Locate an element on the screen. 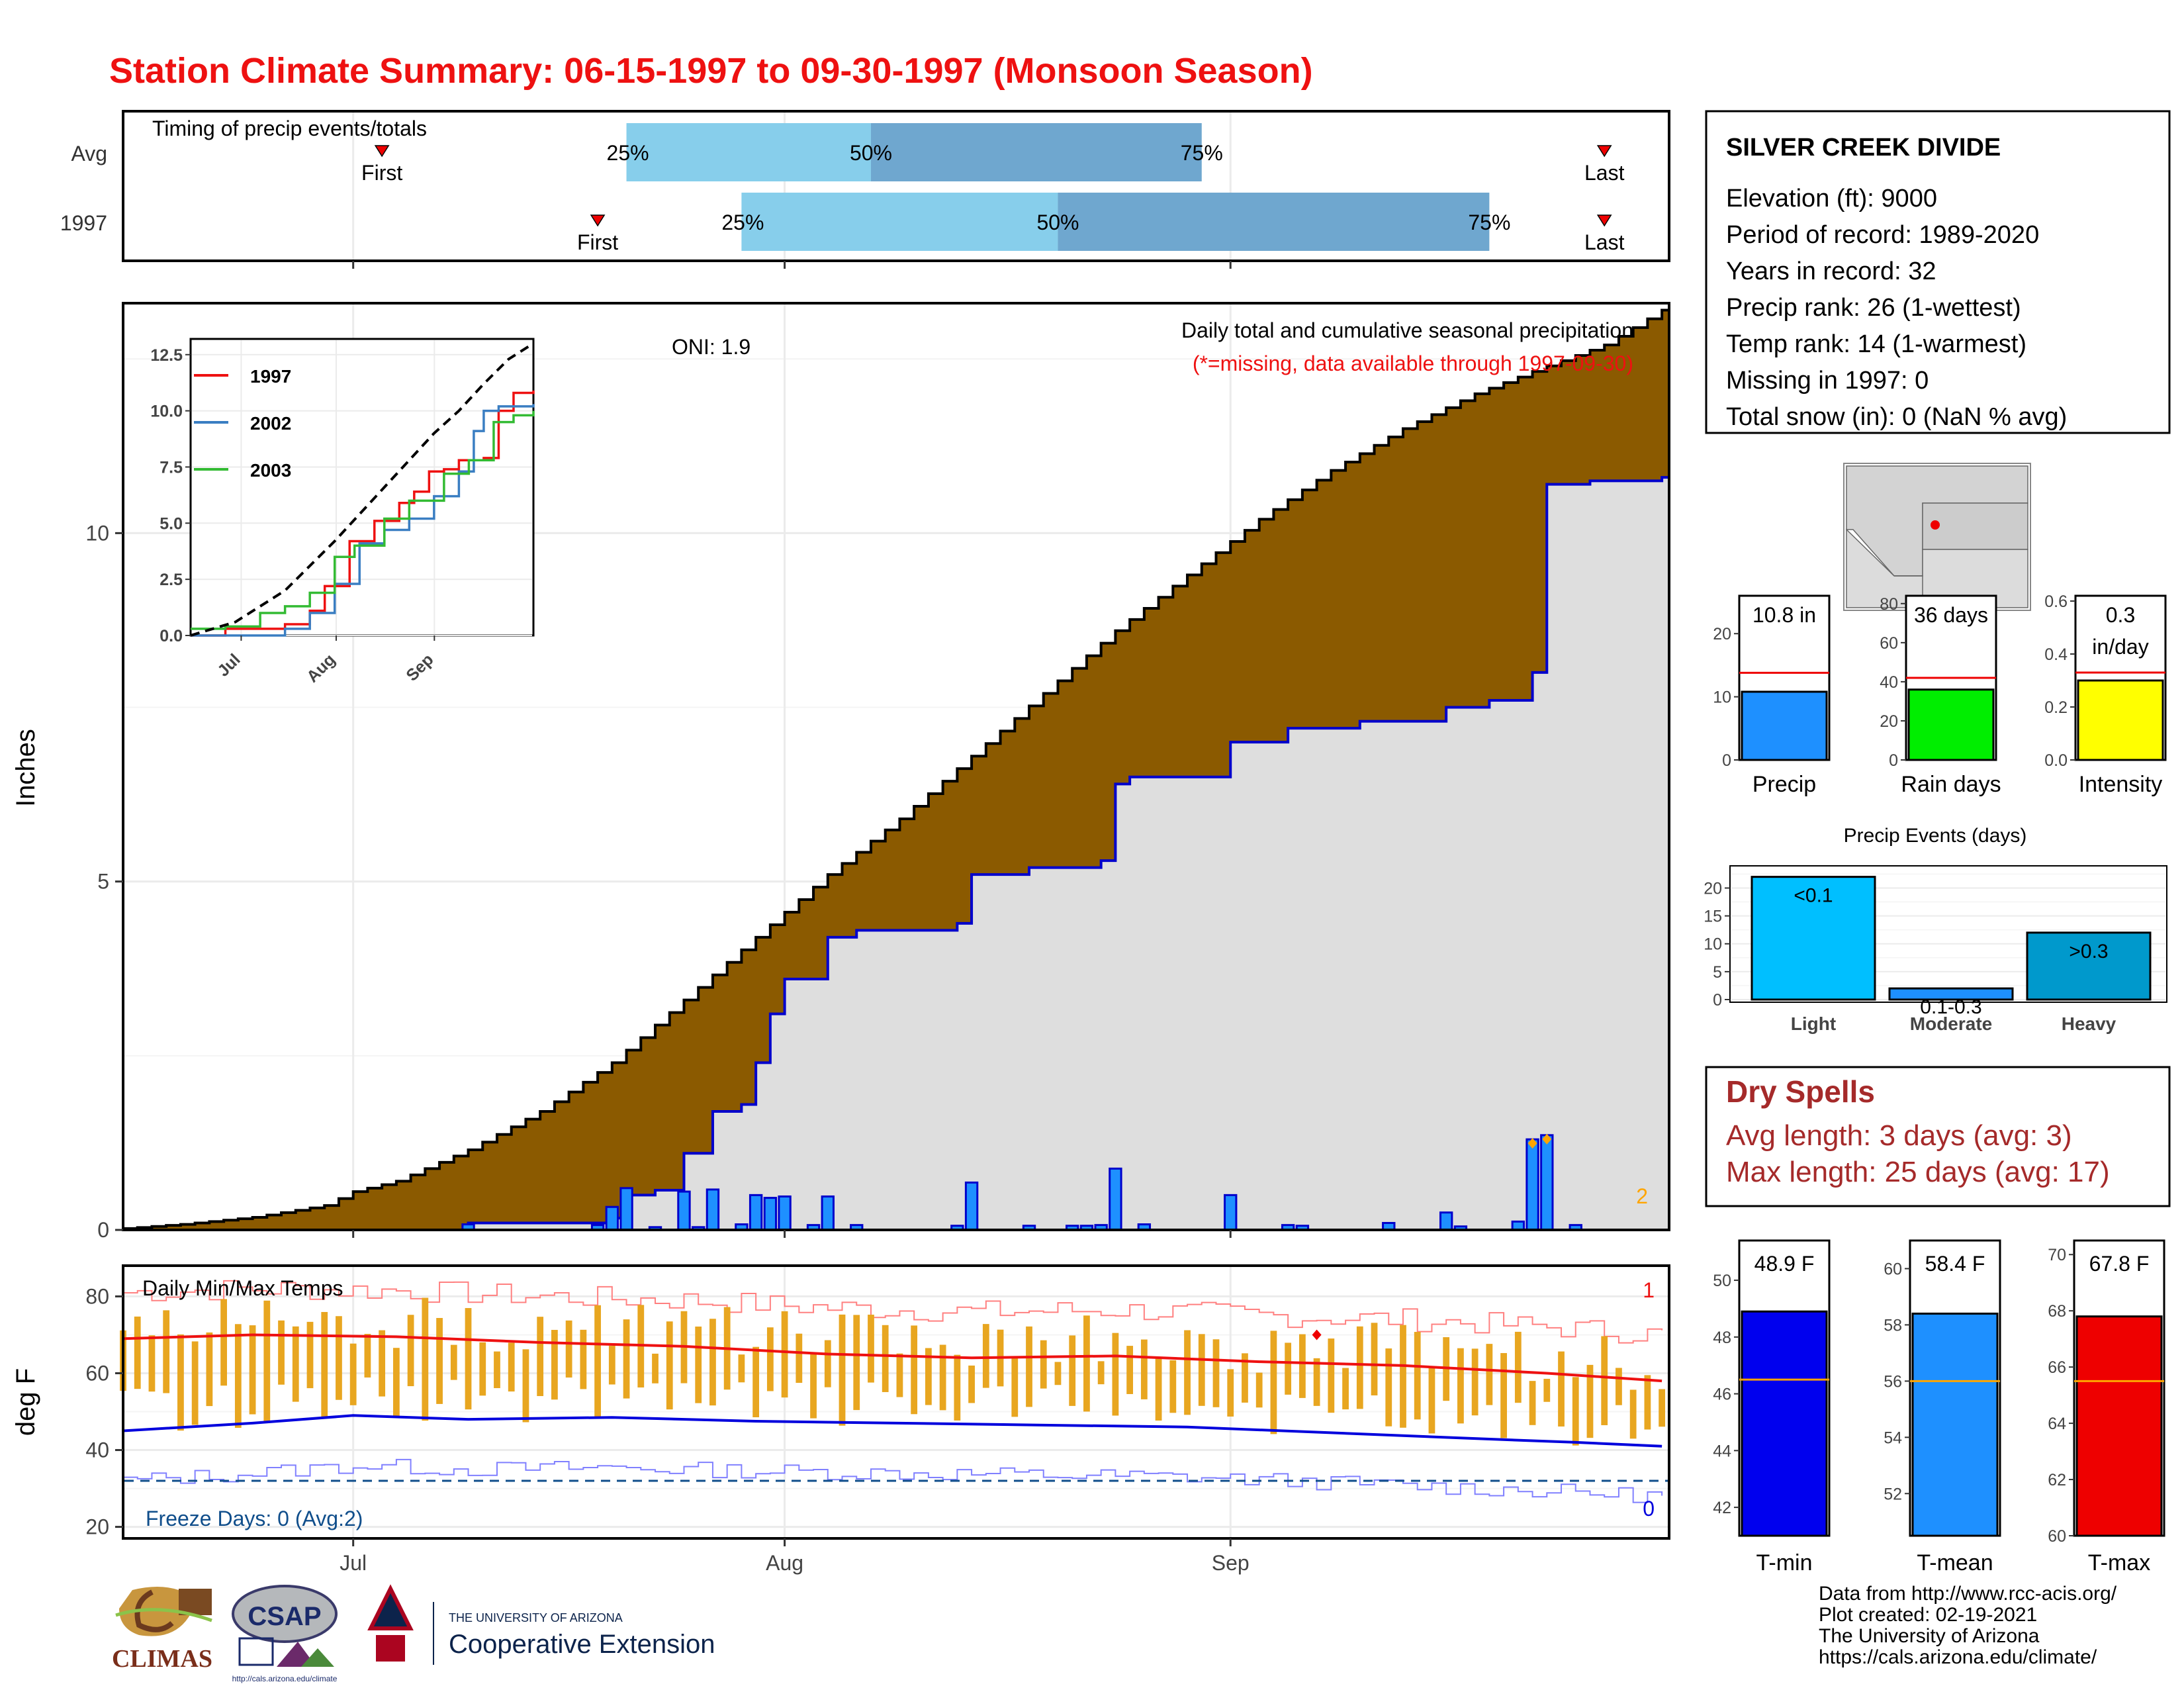 The width and height of the screenshot is (2184, 1688). precip-y-tick-label: 0 is located at coordinates (103, 1230).